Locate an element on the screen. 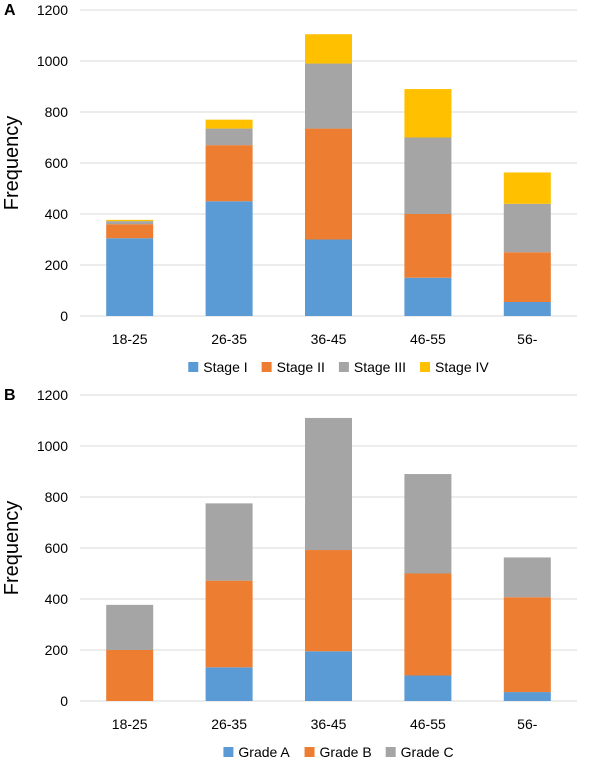 The width and height of the screenshot is (597, 772). legend-label: Grade A is located at coordinates (264, 752).